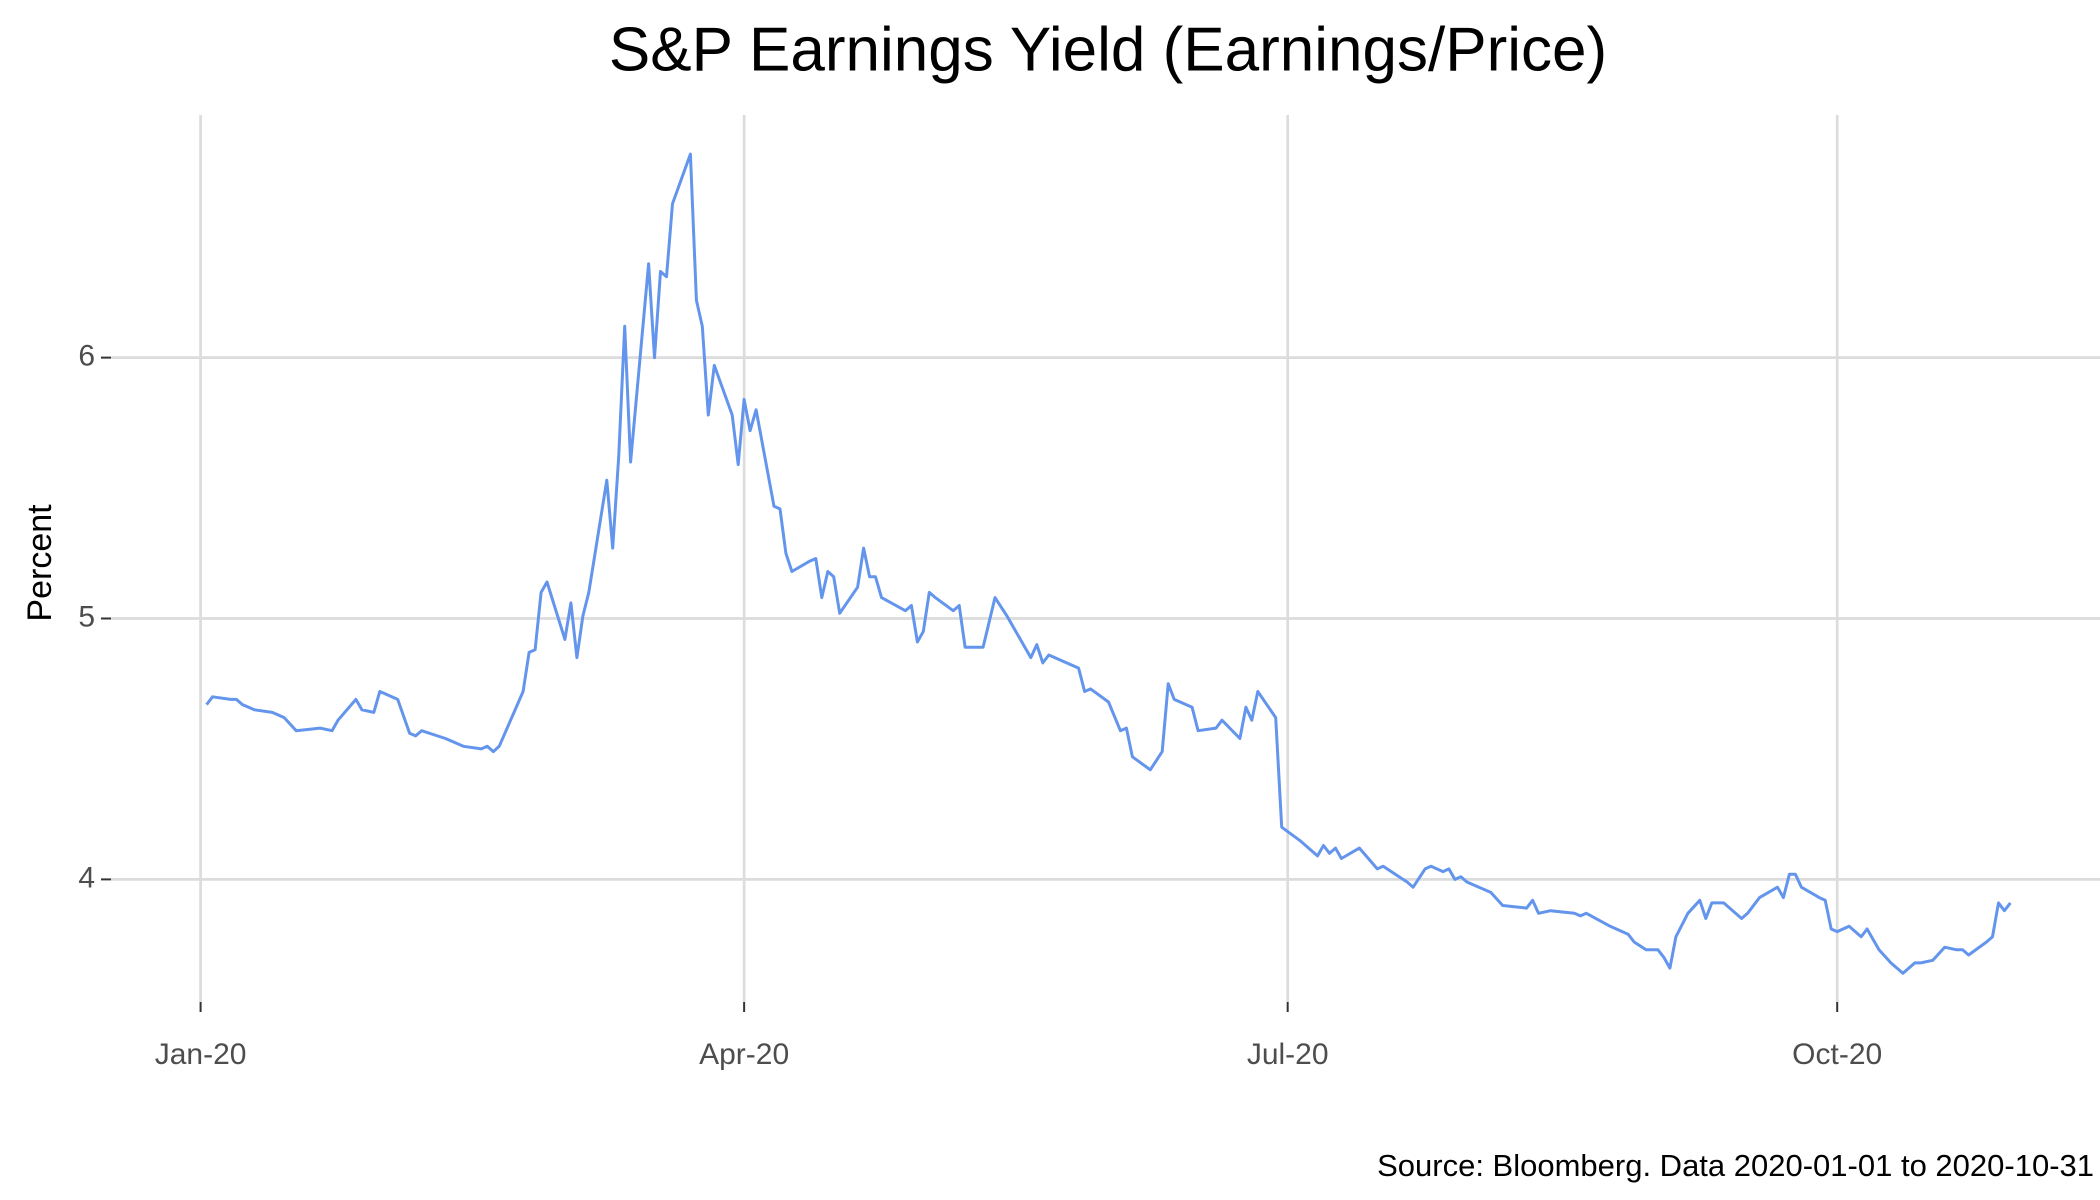  Describe the element at coordinates (744, 1054) in the screenshot. I see `x-tick-label: Apr-20` at that location.